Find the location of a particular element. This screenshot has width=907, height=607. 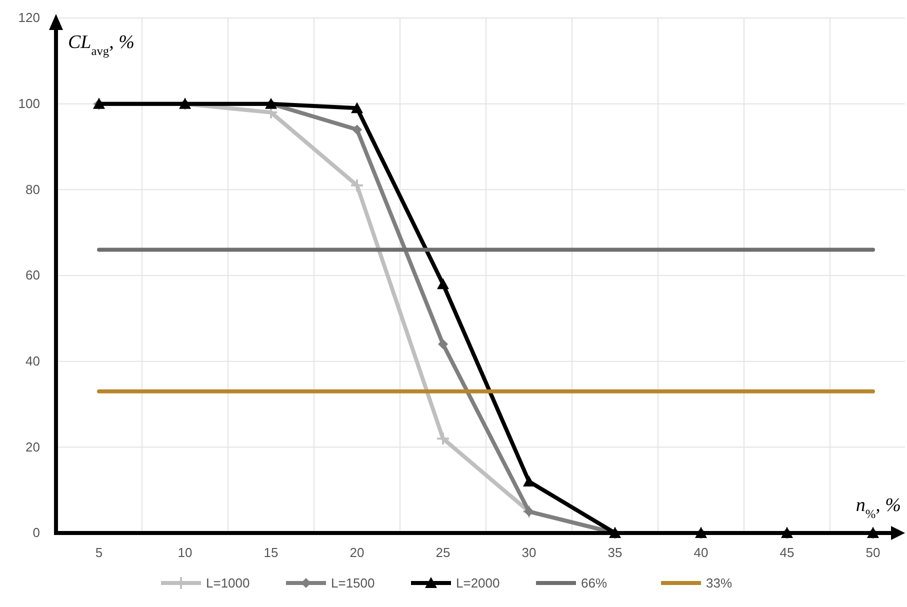

y-tick-label: 60 is located at coordinates (33, 275).